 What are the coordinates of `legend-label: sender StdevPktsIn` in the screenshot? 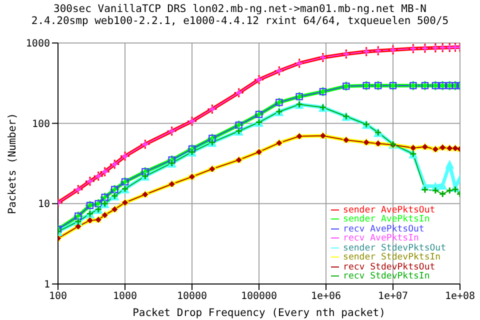 It's located at (392, 257).